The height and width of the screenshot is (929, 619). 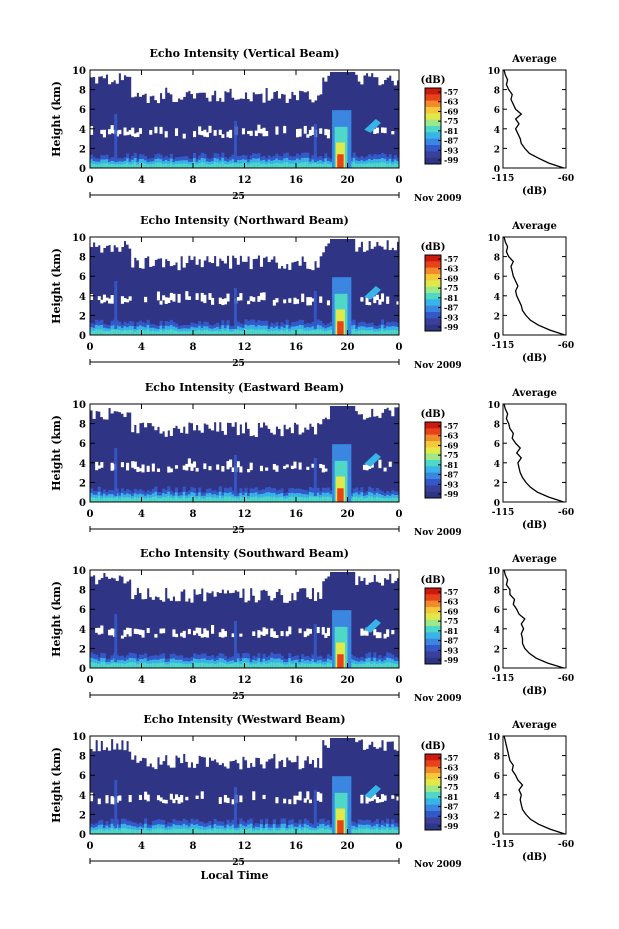 I want to click on heatmap, so click(x=245, y=785).